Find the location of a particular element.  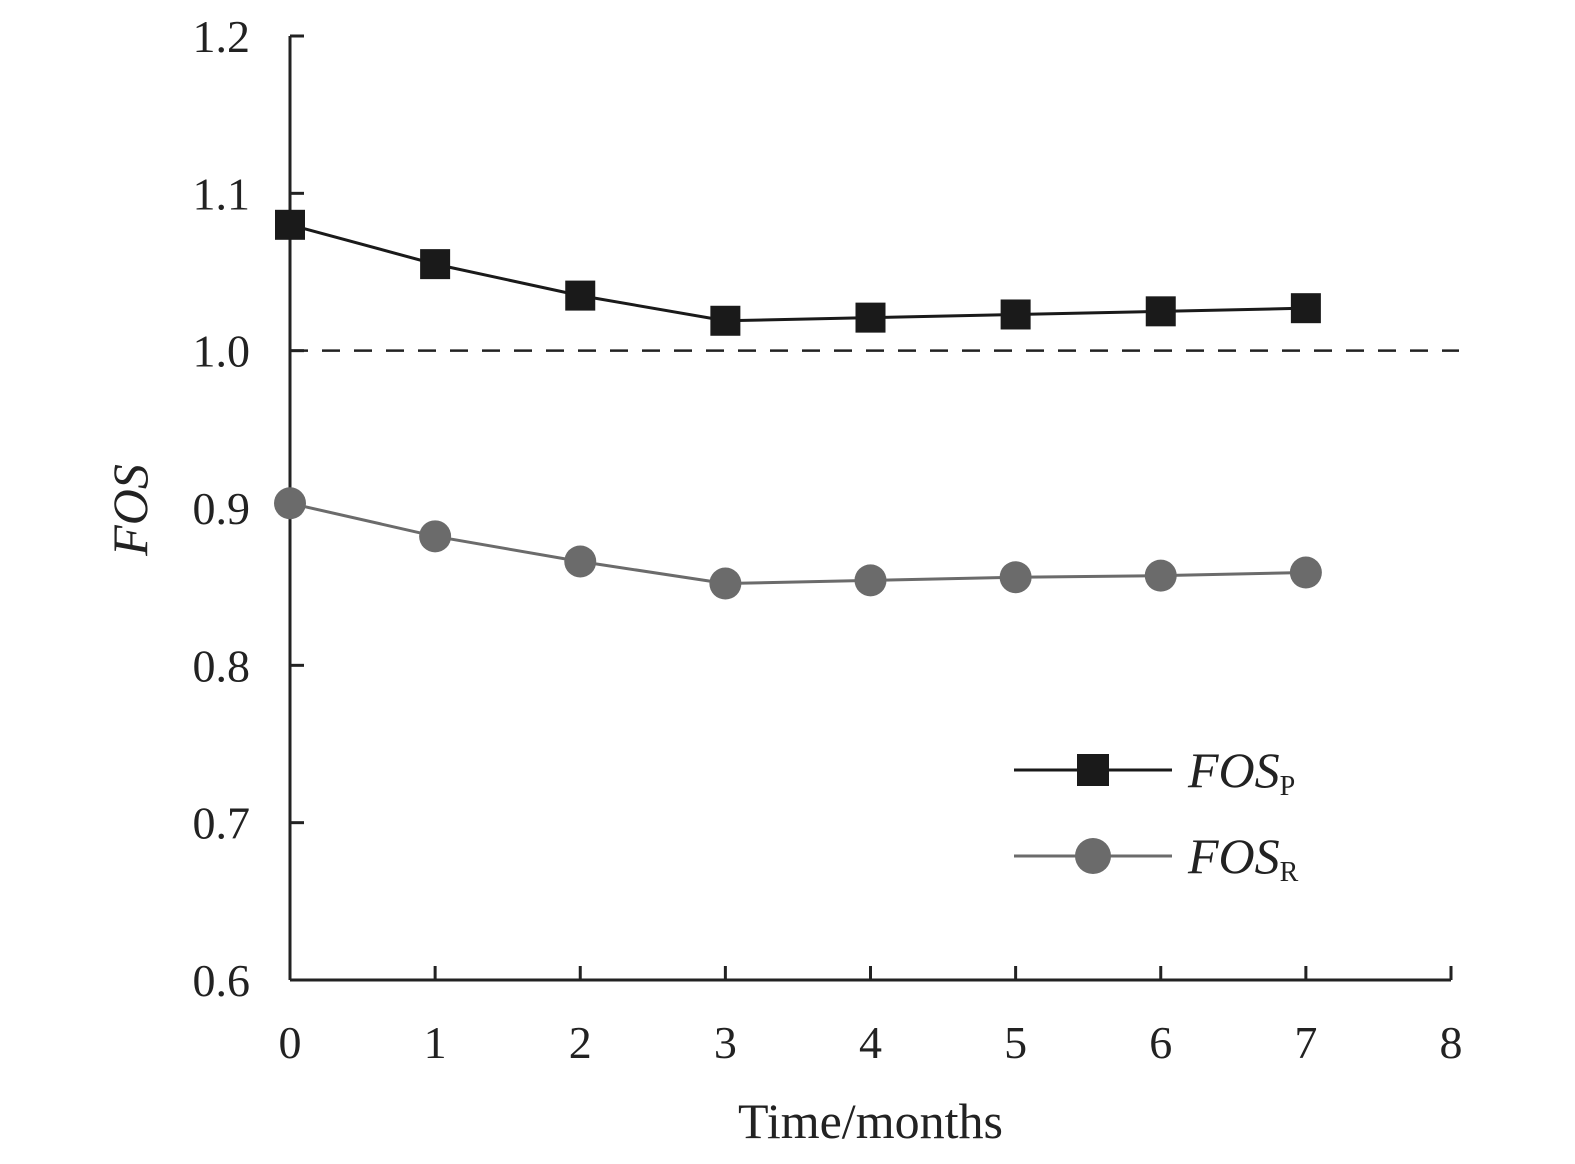

y-tick-label: 0.9 is located at coordinates (222, 508).